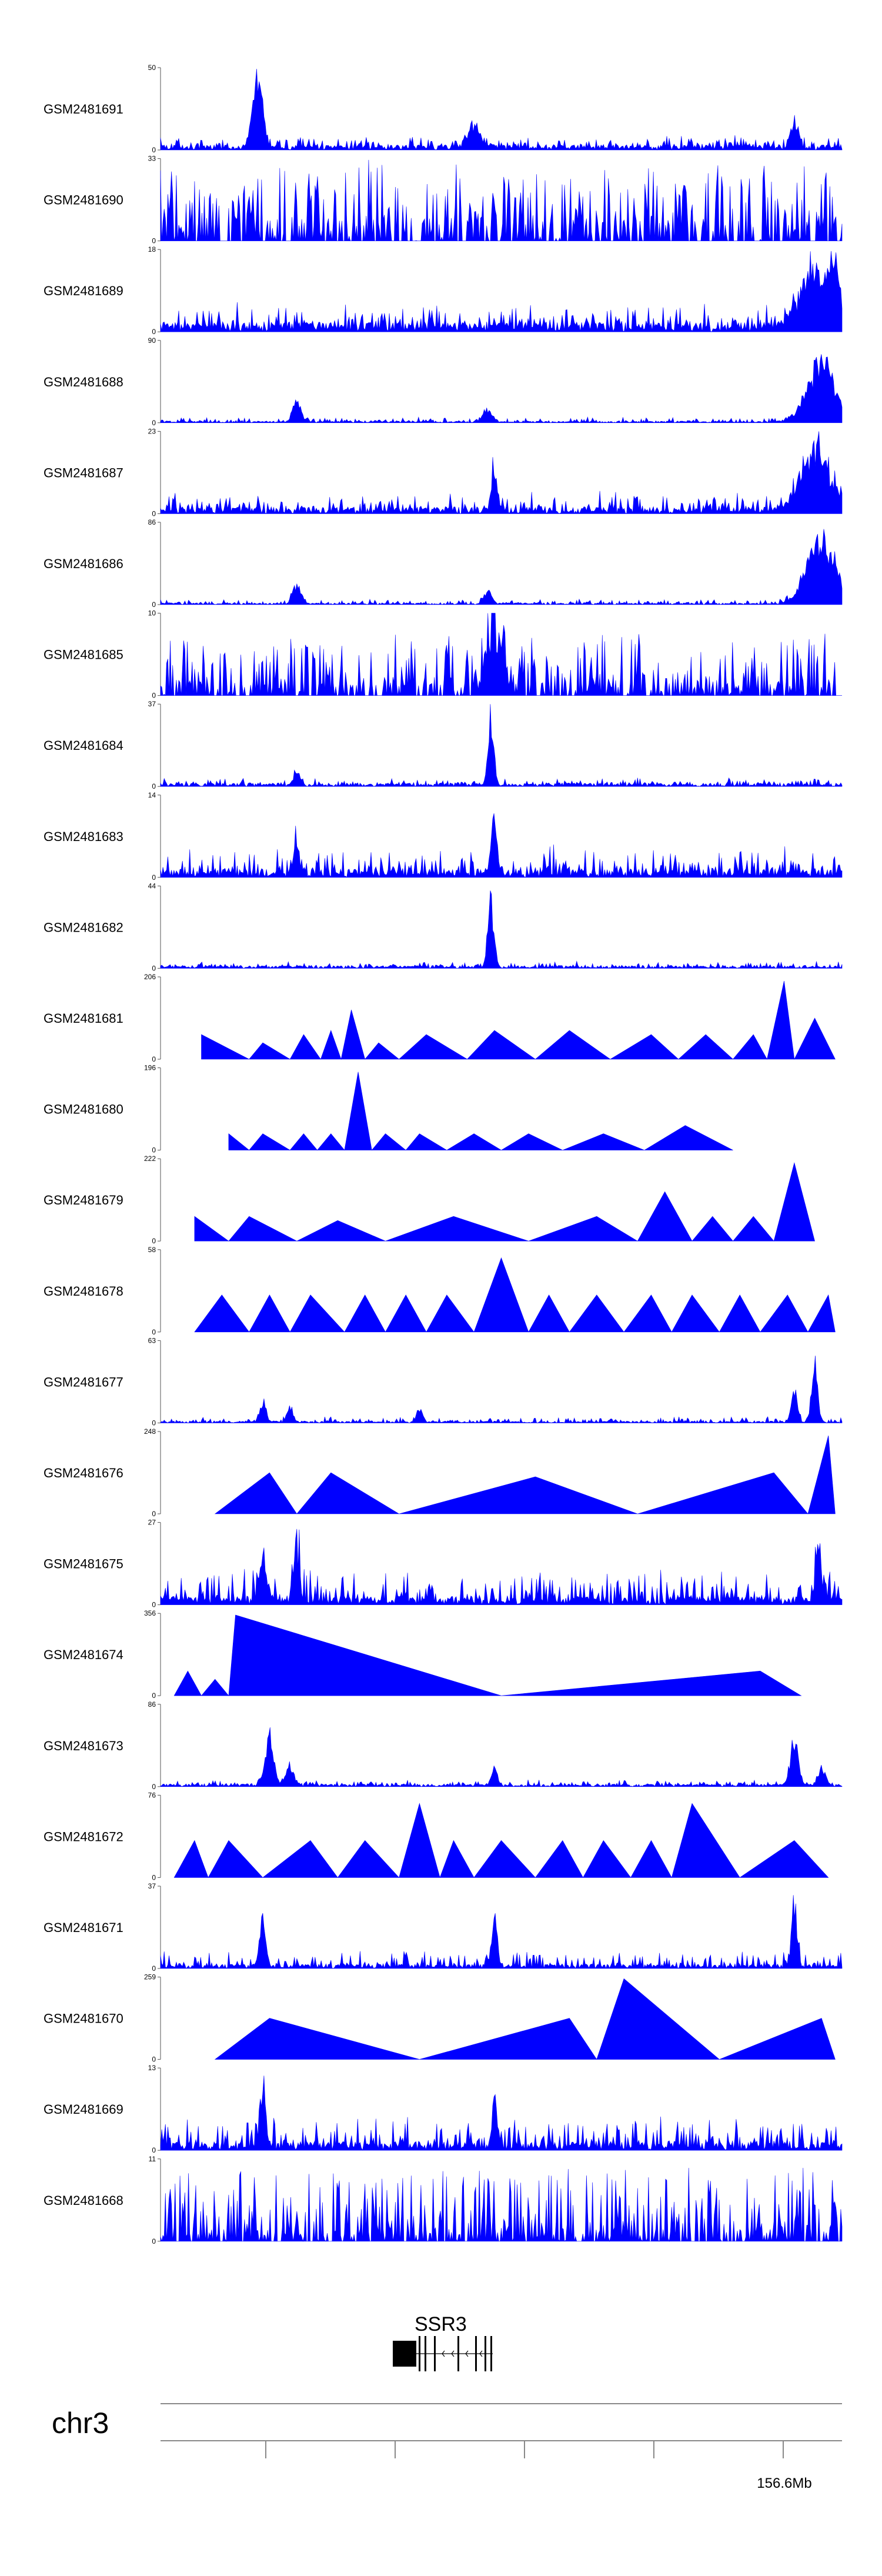 This screenshot has width=882, height=2576. Describe the element at coordinates (443, 1564) in the screenshot. I see `track: GSM2481675 27 0` at that location.